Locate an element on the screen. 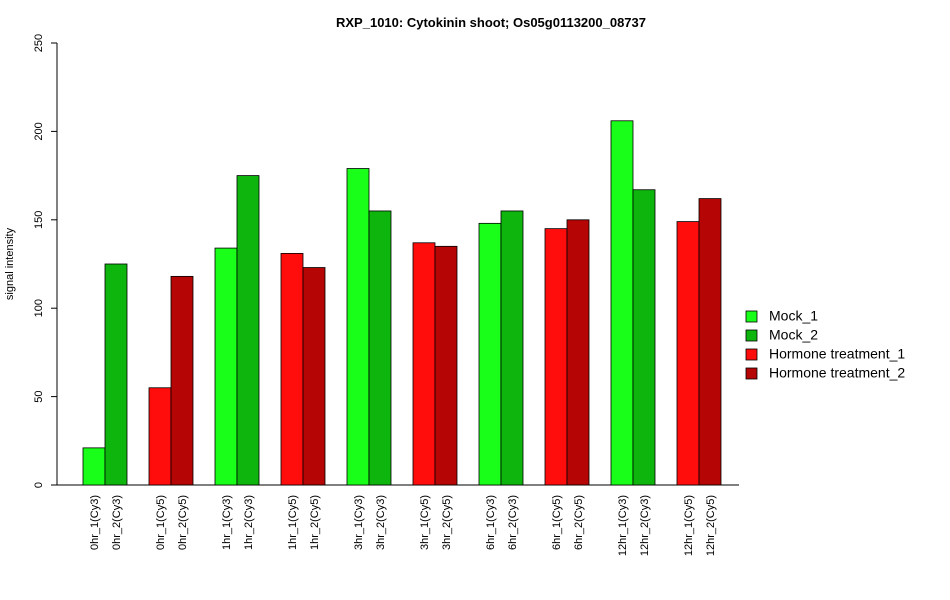  x-tick-label: 12hr_1(Cy5) is located at coordinates (689, 525).